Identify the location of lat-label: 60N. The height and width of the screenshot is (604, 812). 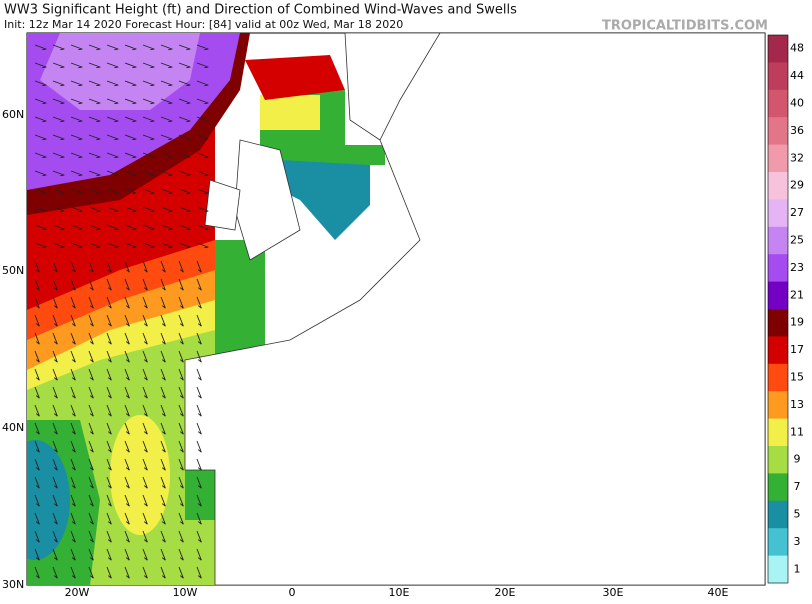
(13, 114).